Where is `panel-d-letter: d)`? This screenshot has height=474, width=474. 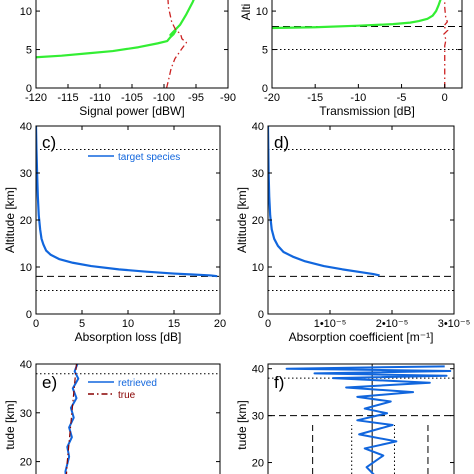
panel-d-letter: d) is located at coordinates (281, 142).